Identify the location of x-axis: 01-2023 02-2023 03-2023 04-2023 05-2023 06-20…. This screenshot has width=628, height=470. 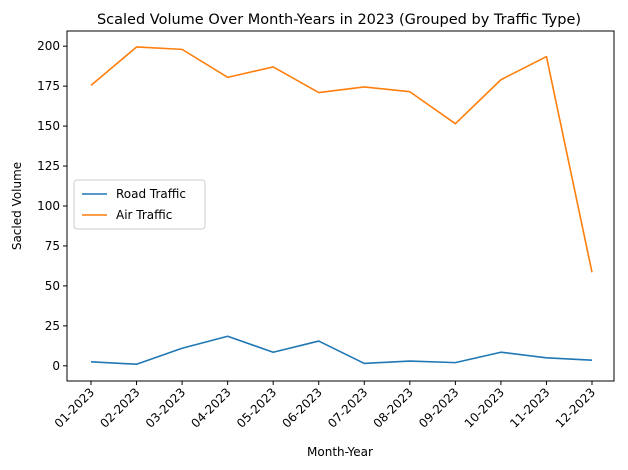
(325, 406).